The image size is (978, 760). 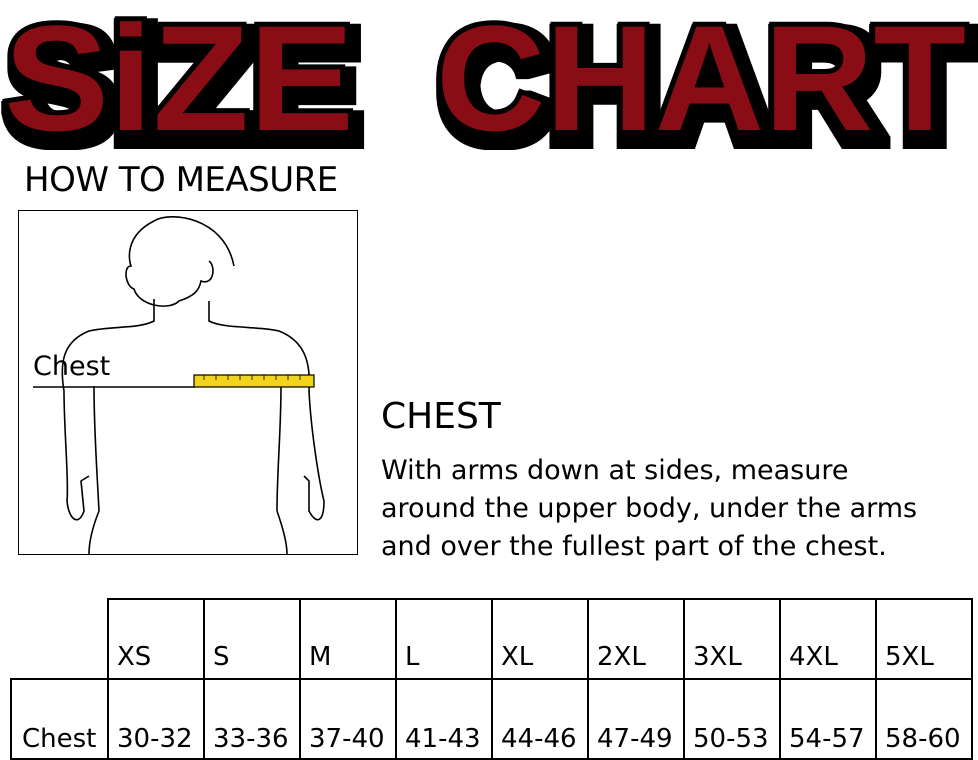 I want to click on size-header: 3XL, so click(x=732, y=639).